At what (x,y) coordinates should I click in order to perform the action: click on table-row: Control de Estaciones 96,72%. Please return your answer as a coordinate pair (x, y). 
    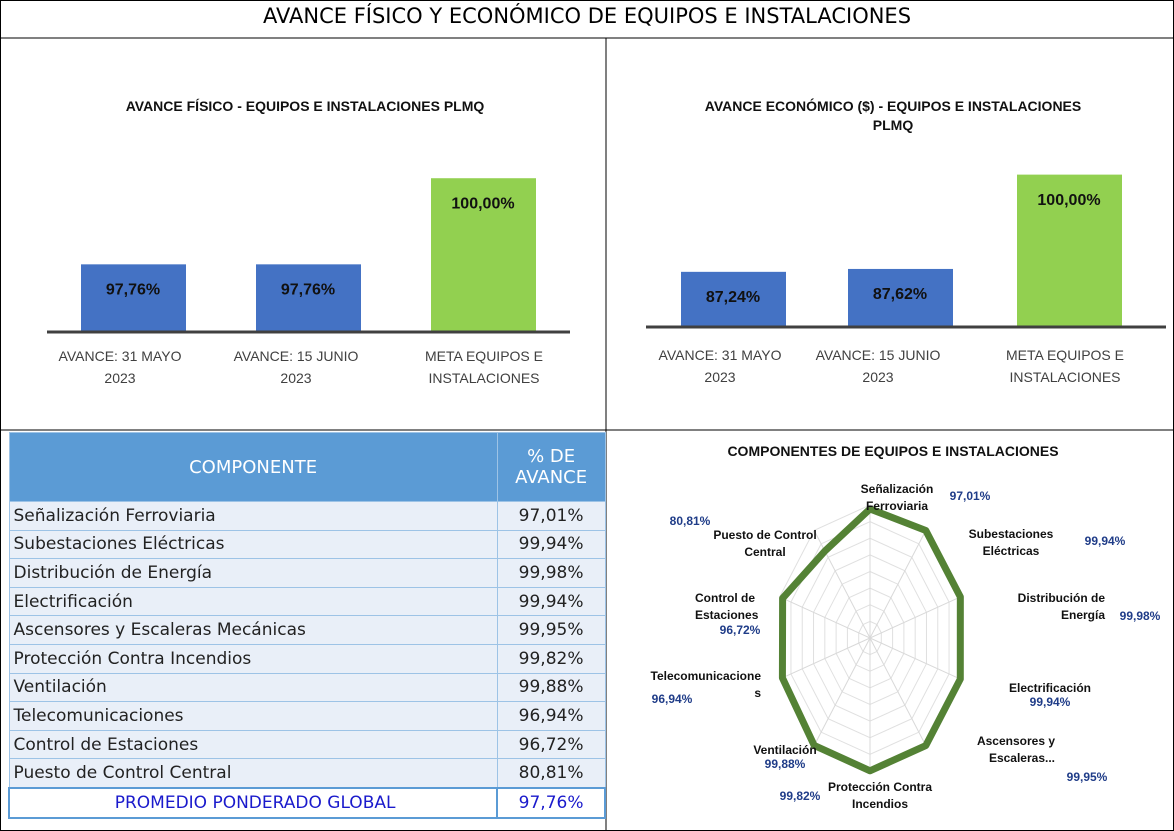
    Looking at the image, I should click on (307, 744).